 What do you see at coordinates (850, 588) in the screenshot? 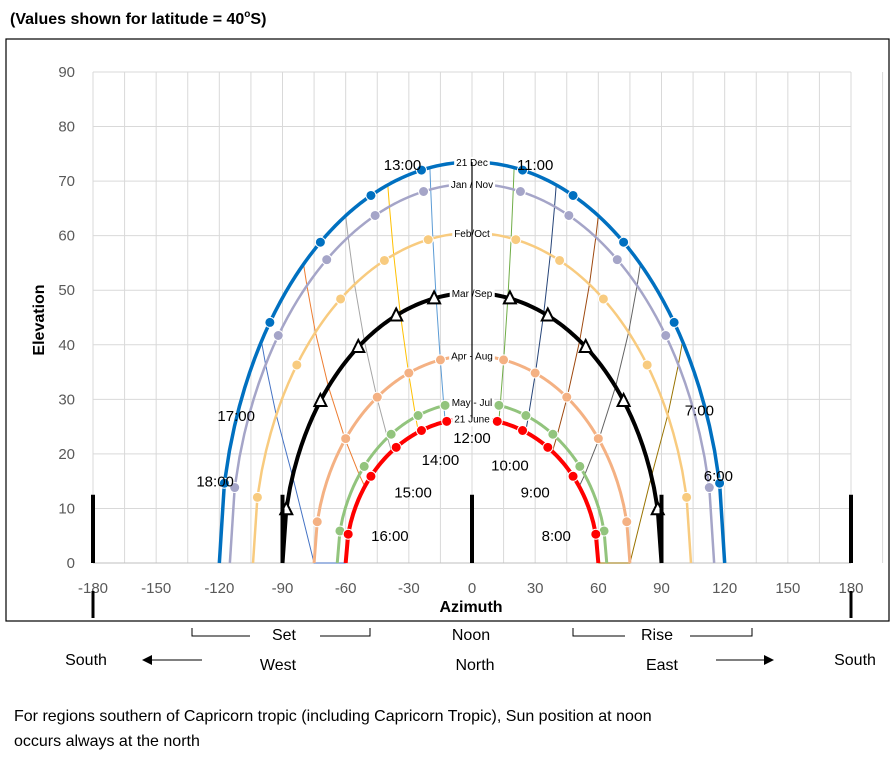
I see `x-tick-label: 180` at bounding box center [850, 588].